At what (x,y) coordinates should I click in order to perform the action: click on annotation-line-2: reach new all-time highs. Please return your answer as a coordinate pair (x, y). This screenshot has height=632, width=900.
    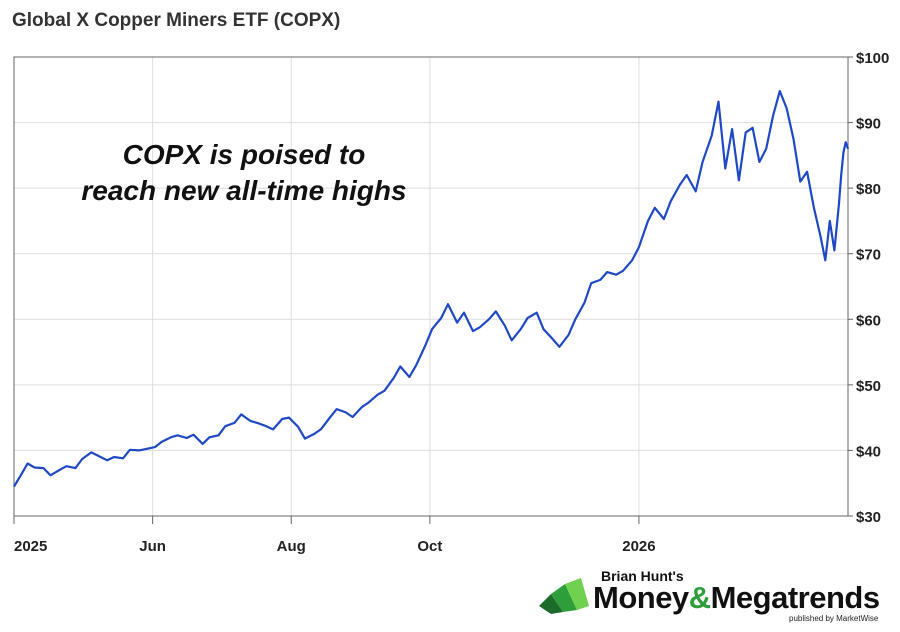
    Looking at the image, I should click on (244, 190).